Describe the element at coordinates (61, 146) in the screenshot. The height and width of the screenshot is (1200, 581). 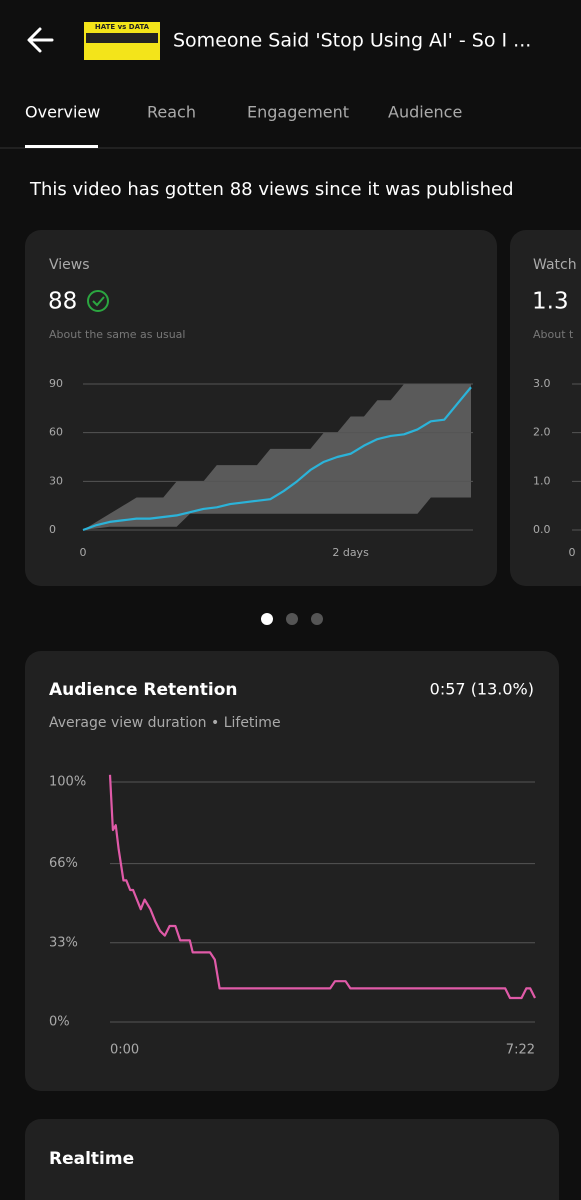
I see `tab-indicator` at that location.